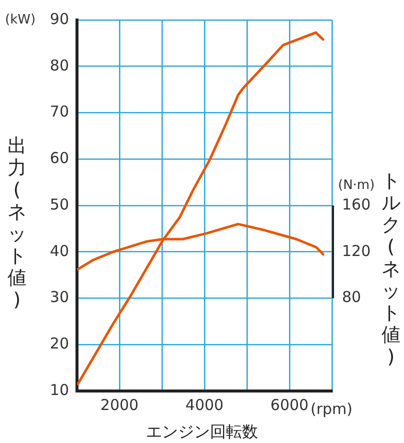 The width and height of the screenshot is (404, 443). What do you see at coordinates (356, 251) in the screenshot?
I see `y2-tick-label: 120` at bounding box center [356, 251].